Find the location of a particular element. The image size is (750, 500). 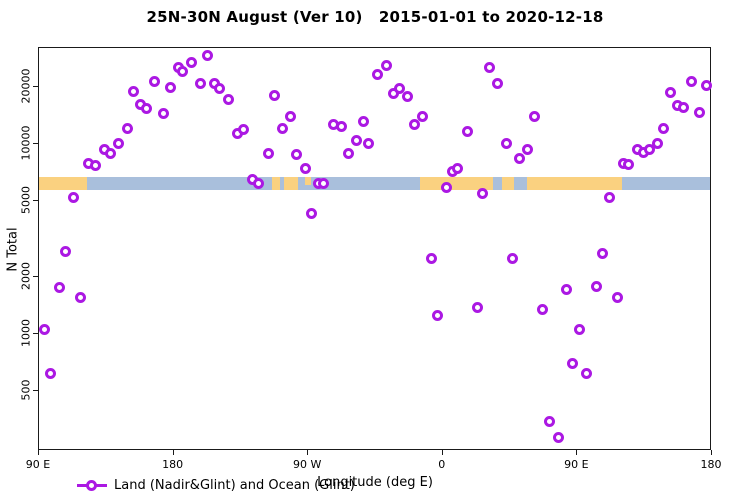

legend-label: Land (Nadir&Glint) and Ocean (Glint) is located at coordinates (234, 485).